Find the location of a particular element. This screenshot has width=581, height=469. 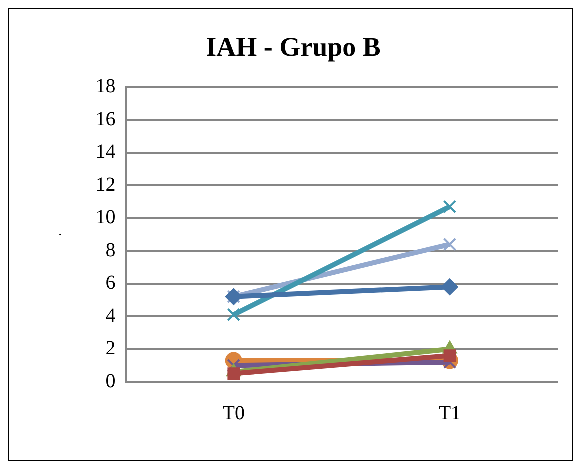

y-tick-label: 2 is located at coordinates (111, 349).